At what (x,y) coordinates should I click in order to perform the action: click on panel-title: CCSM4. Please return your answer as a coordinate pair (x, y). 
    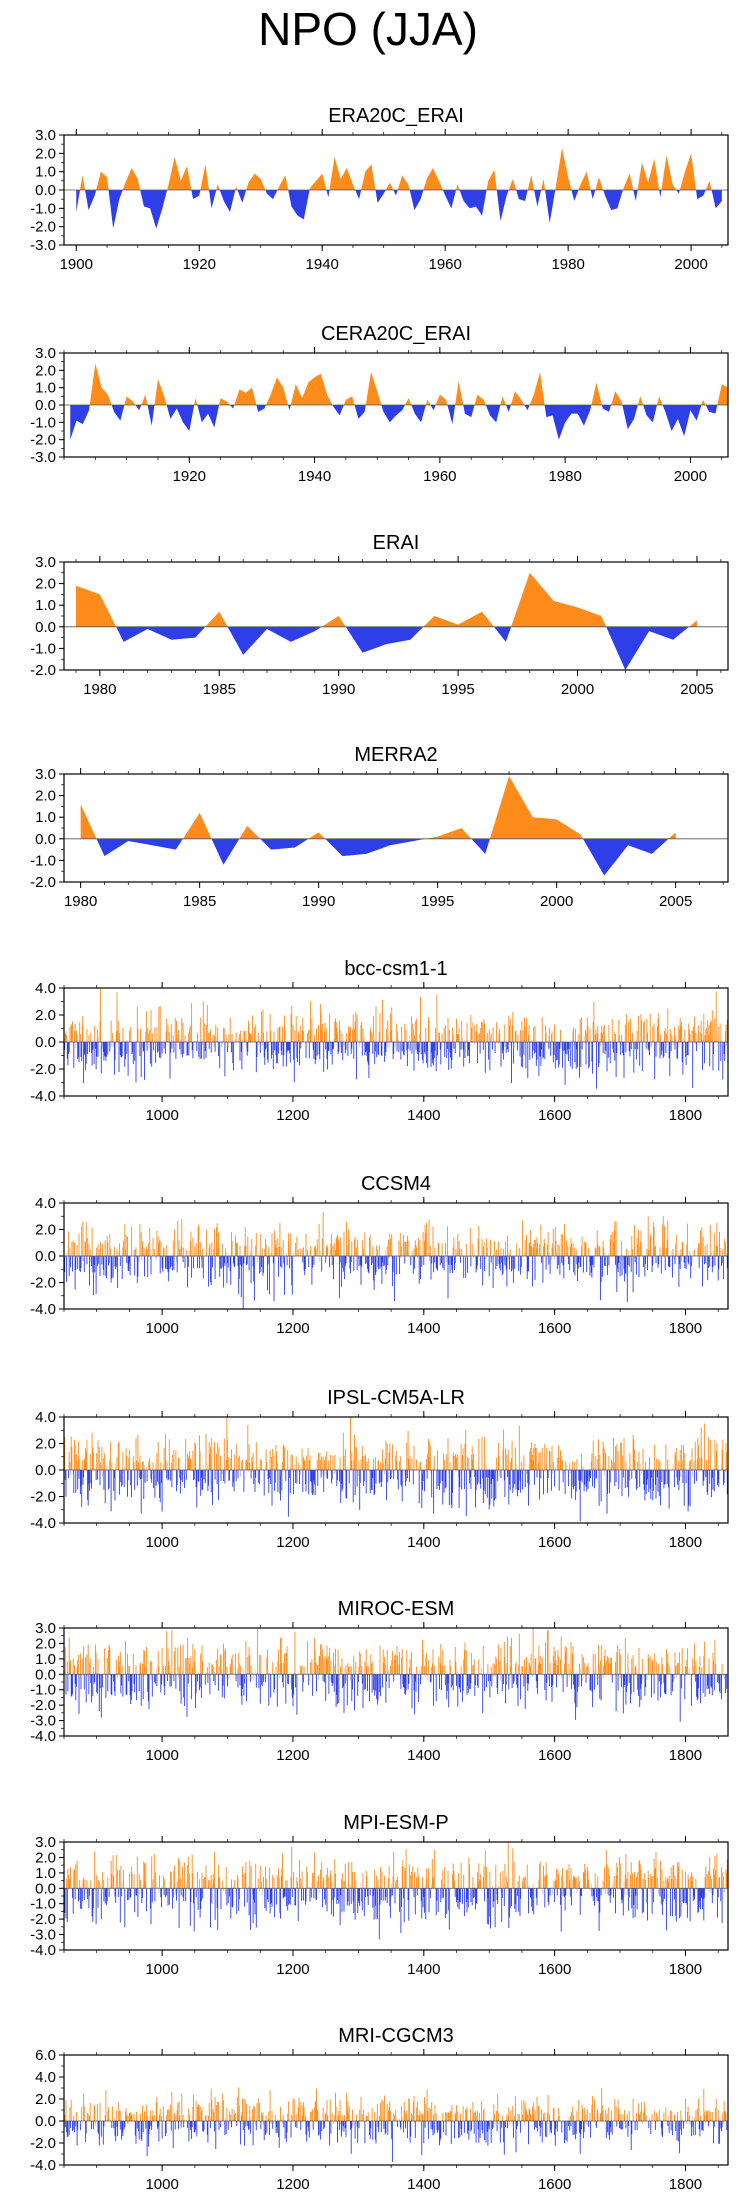
    Looking at the image, I should click on (396, 1184).